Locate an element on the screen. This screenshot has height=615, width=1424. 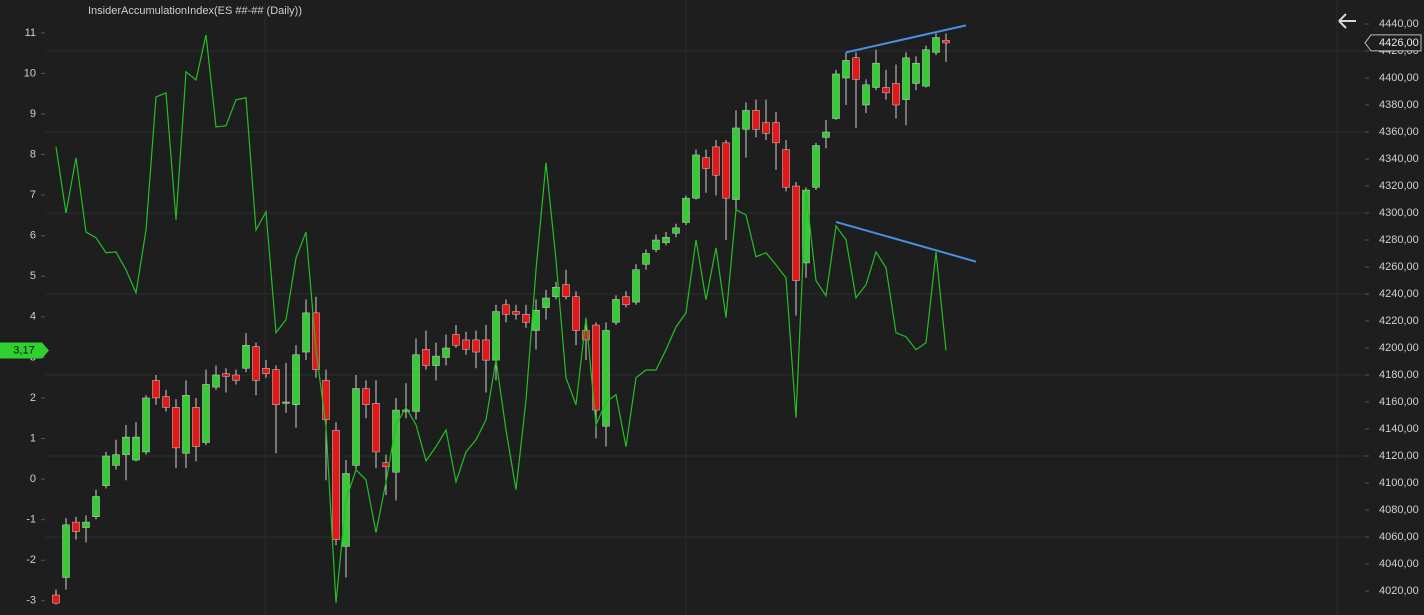
y-tick-label: 8 is located at coordinates (33, 154).